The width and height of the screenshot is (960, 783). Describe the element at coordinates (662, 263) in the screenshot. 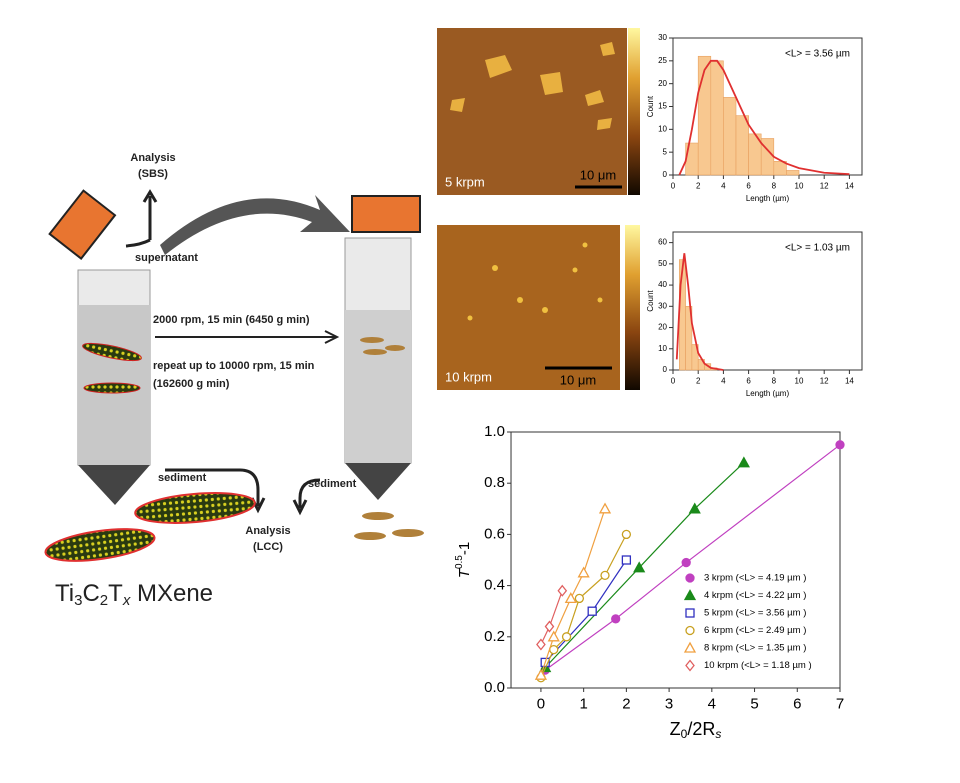

I see `y-tick-label: 50` at that location.